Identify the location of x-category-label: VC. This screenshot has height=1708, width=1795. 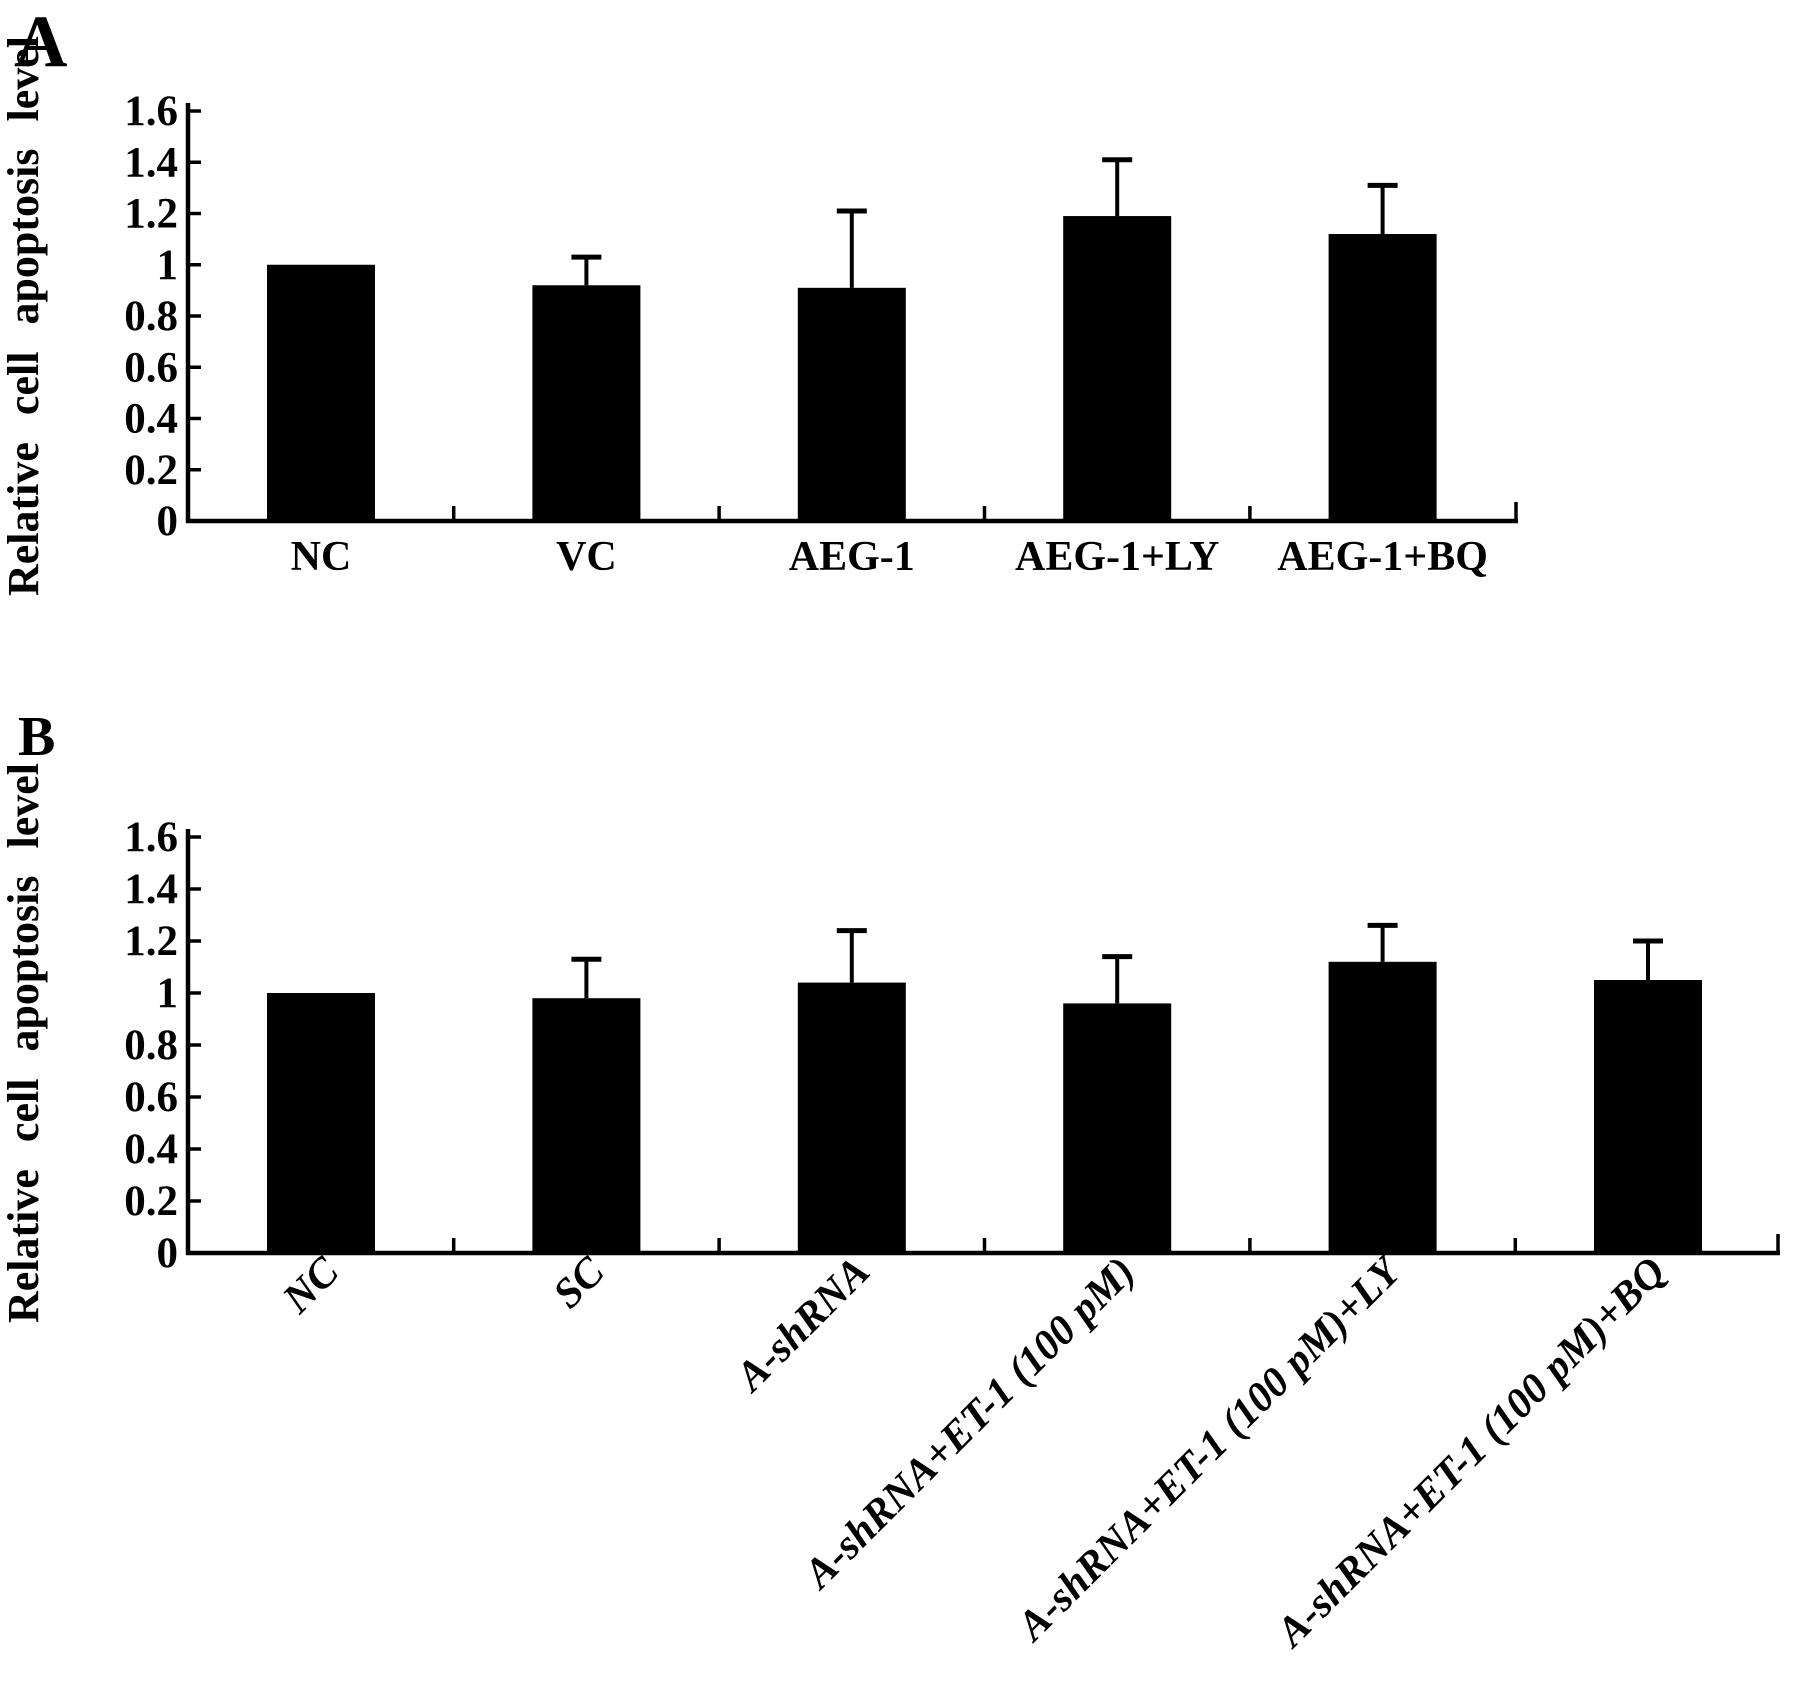
(586, 557).